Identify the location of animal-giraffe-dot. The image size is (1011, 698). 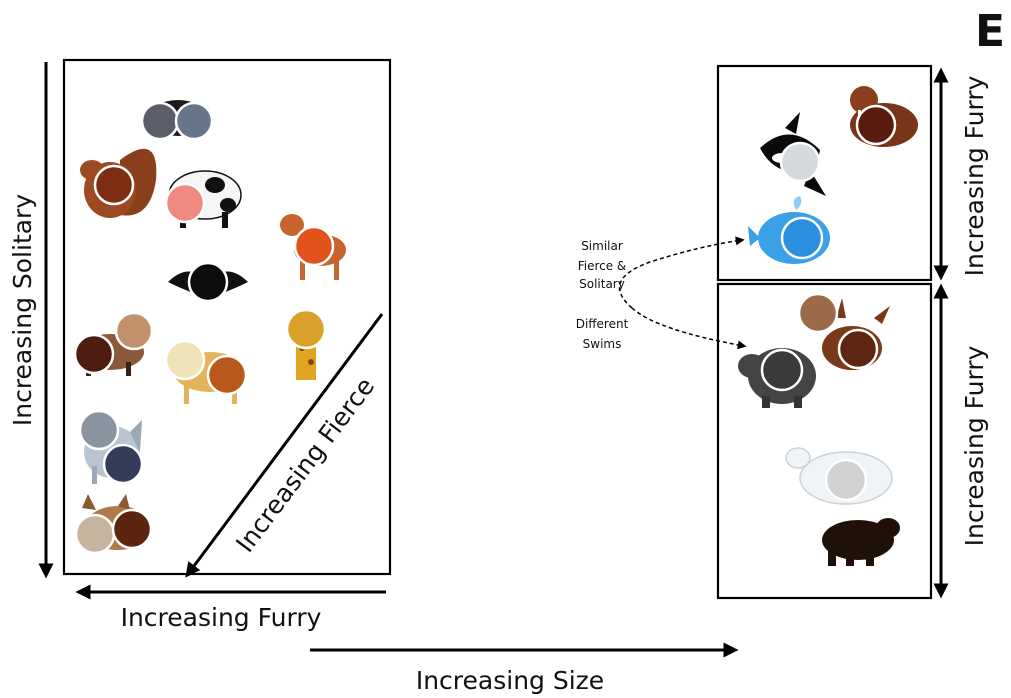
(306, 329).